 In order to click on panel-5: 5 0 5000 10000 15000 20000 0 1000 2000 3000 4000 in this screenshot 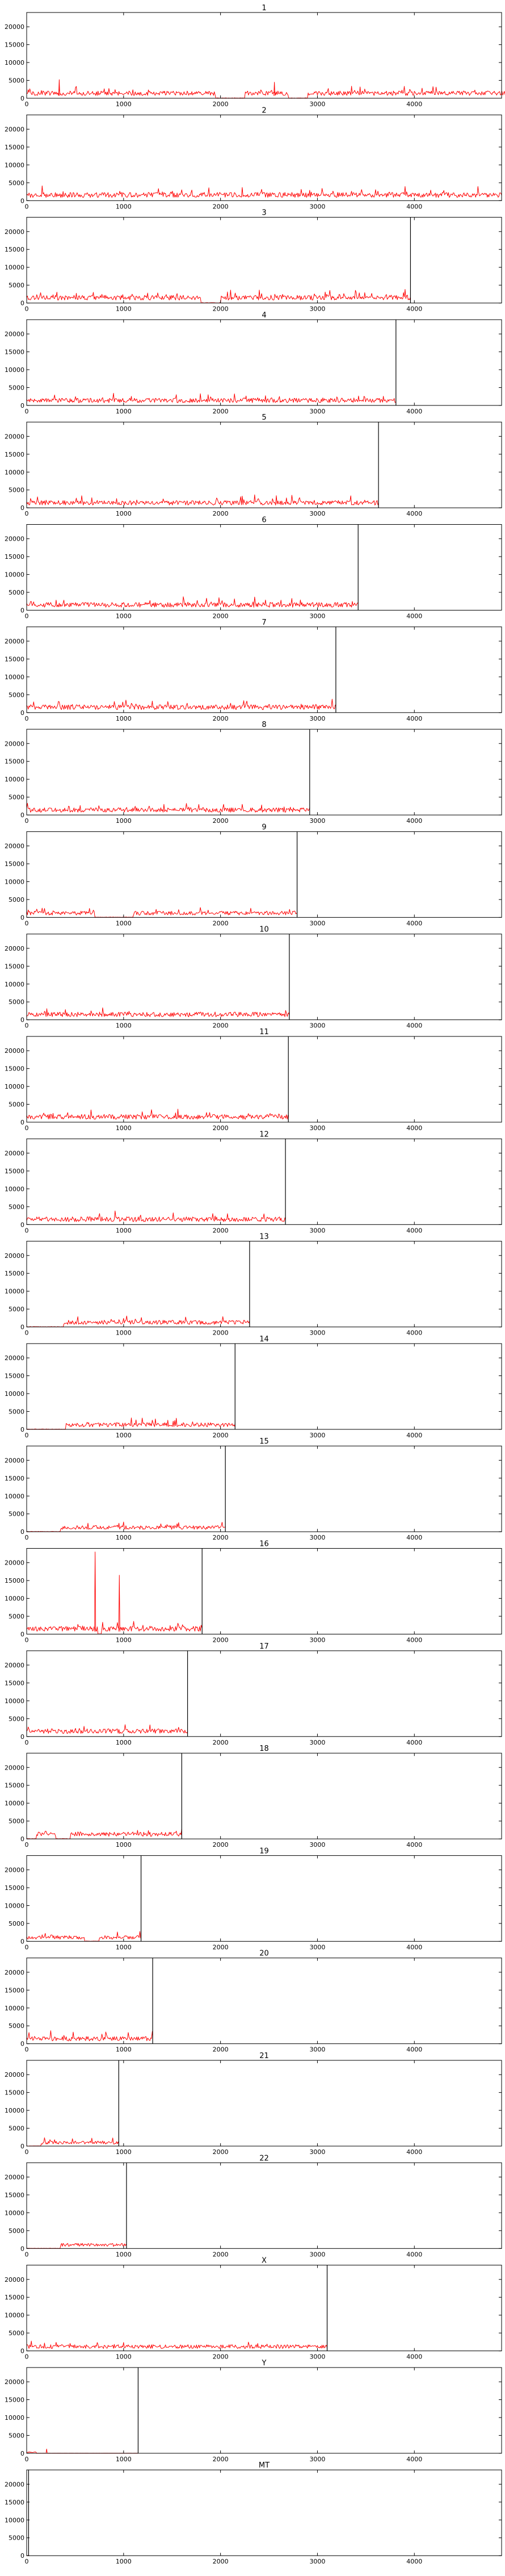, I will do `click(254, 465)`.